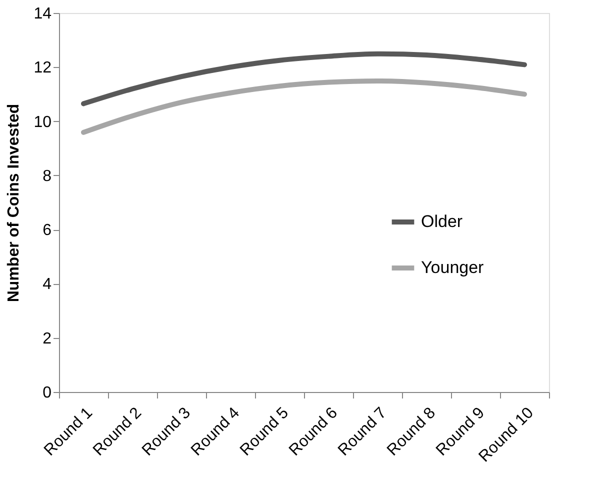 The height and width of the screenshot is (504, 602). Describe the element at coordinates (442, 221) in the screenshot. I see `legend-label: Older` at that location.